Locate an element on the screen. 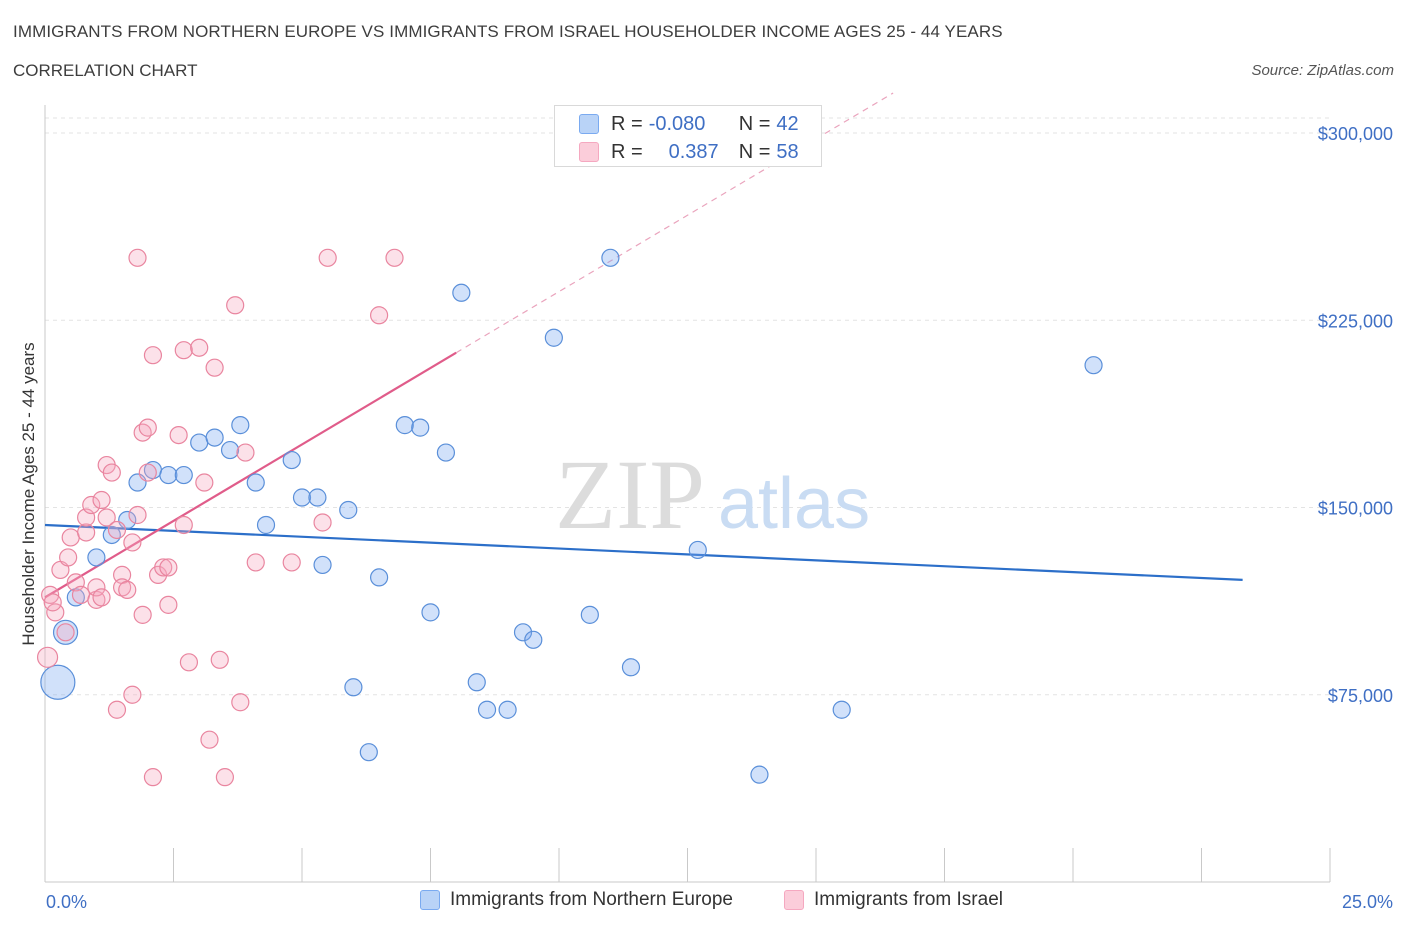 Image resolution: width=1406 pixels, height=930 pixels. watermark: ZIP atlas is located at coordinates (712, 494).